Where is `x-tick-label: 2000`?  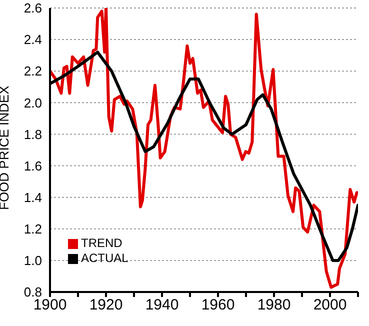
x-tick-label: 2000 is located at coordinates (330, 305).